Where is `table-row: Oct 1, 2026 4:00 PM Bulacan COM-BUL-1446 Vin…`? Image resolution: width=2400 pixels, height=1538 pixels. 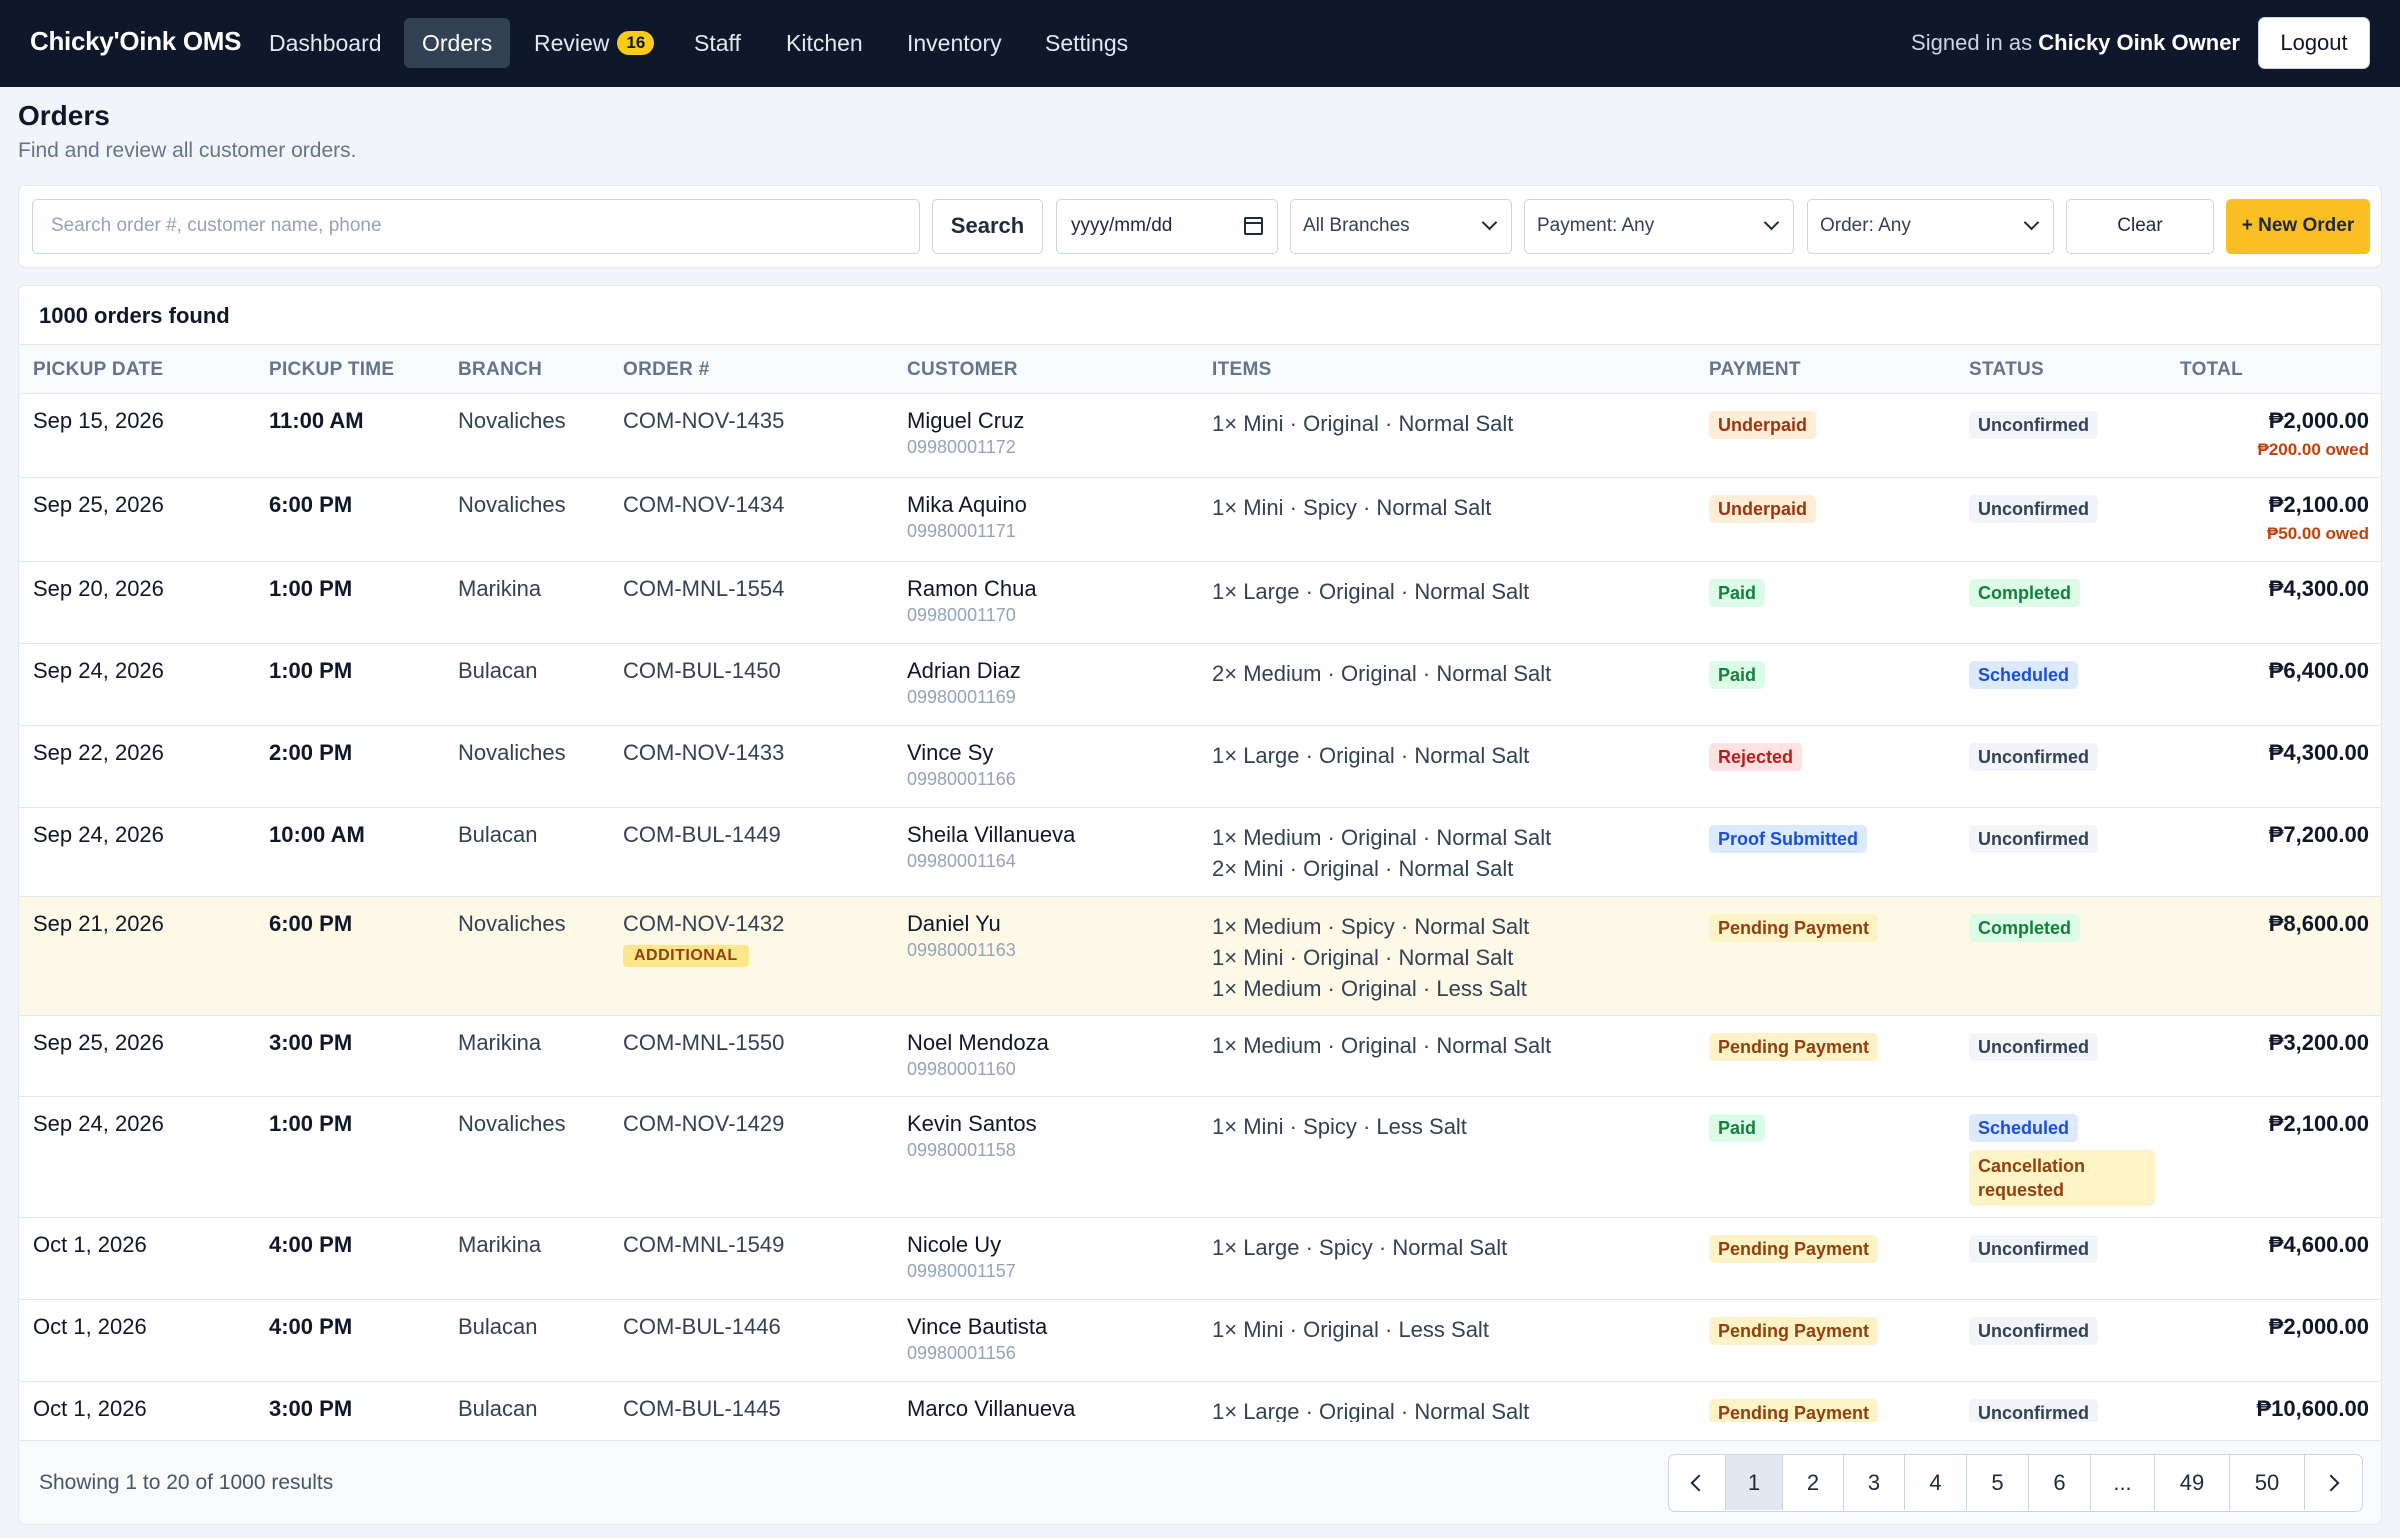
table-row: Oct 1, 2026 4:00 PM Bulacan COM-BUL-1446 Vin… is located at coordinates (1200, 1341).